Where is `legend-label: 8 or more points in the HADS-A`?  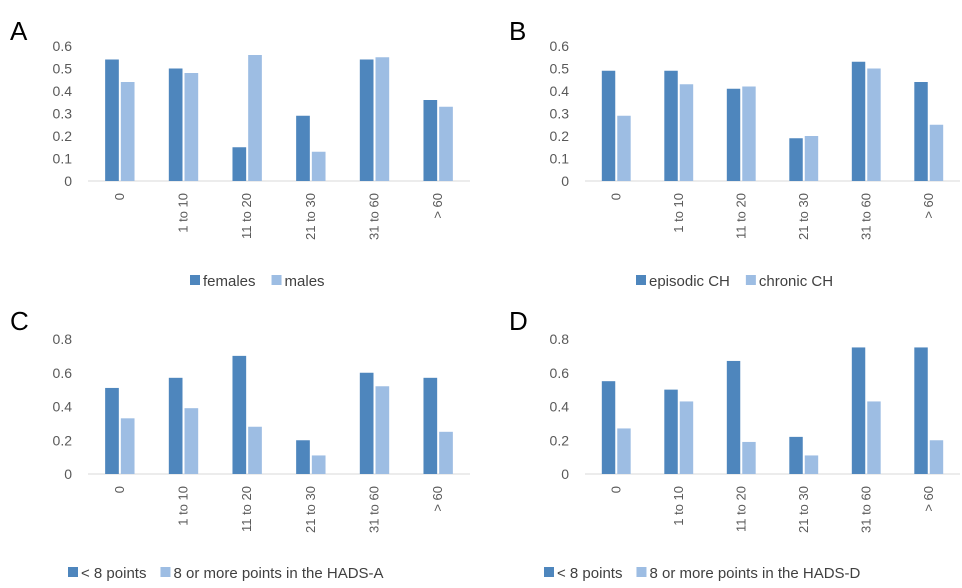 legend-label: 8 or more points in the HADS-A is located at coordinates (278, 573).